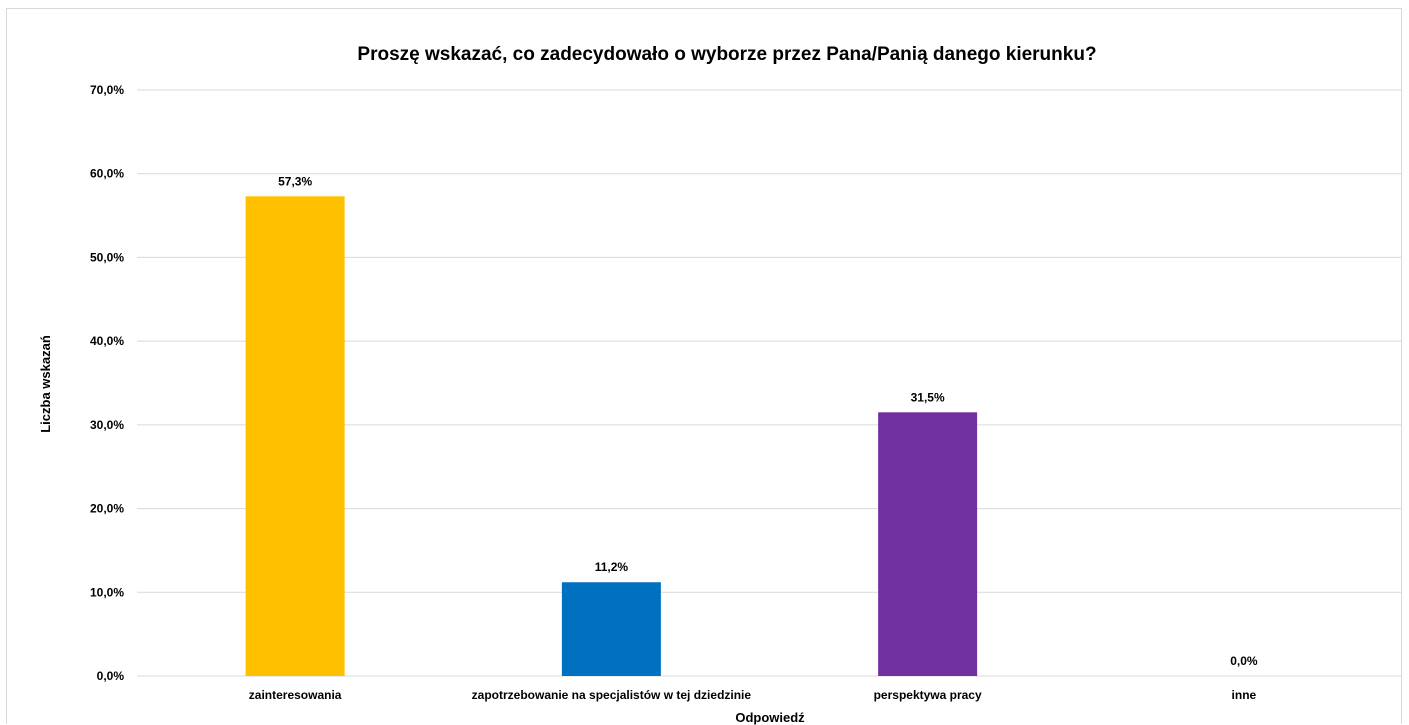 The width and height of the screenshot is (1409, 725). What do you see at coordinates (107, 425) in the screenshot?
I see `y-tick-label: 30,0%` at bounding box center [107, 425].